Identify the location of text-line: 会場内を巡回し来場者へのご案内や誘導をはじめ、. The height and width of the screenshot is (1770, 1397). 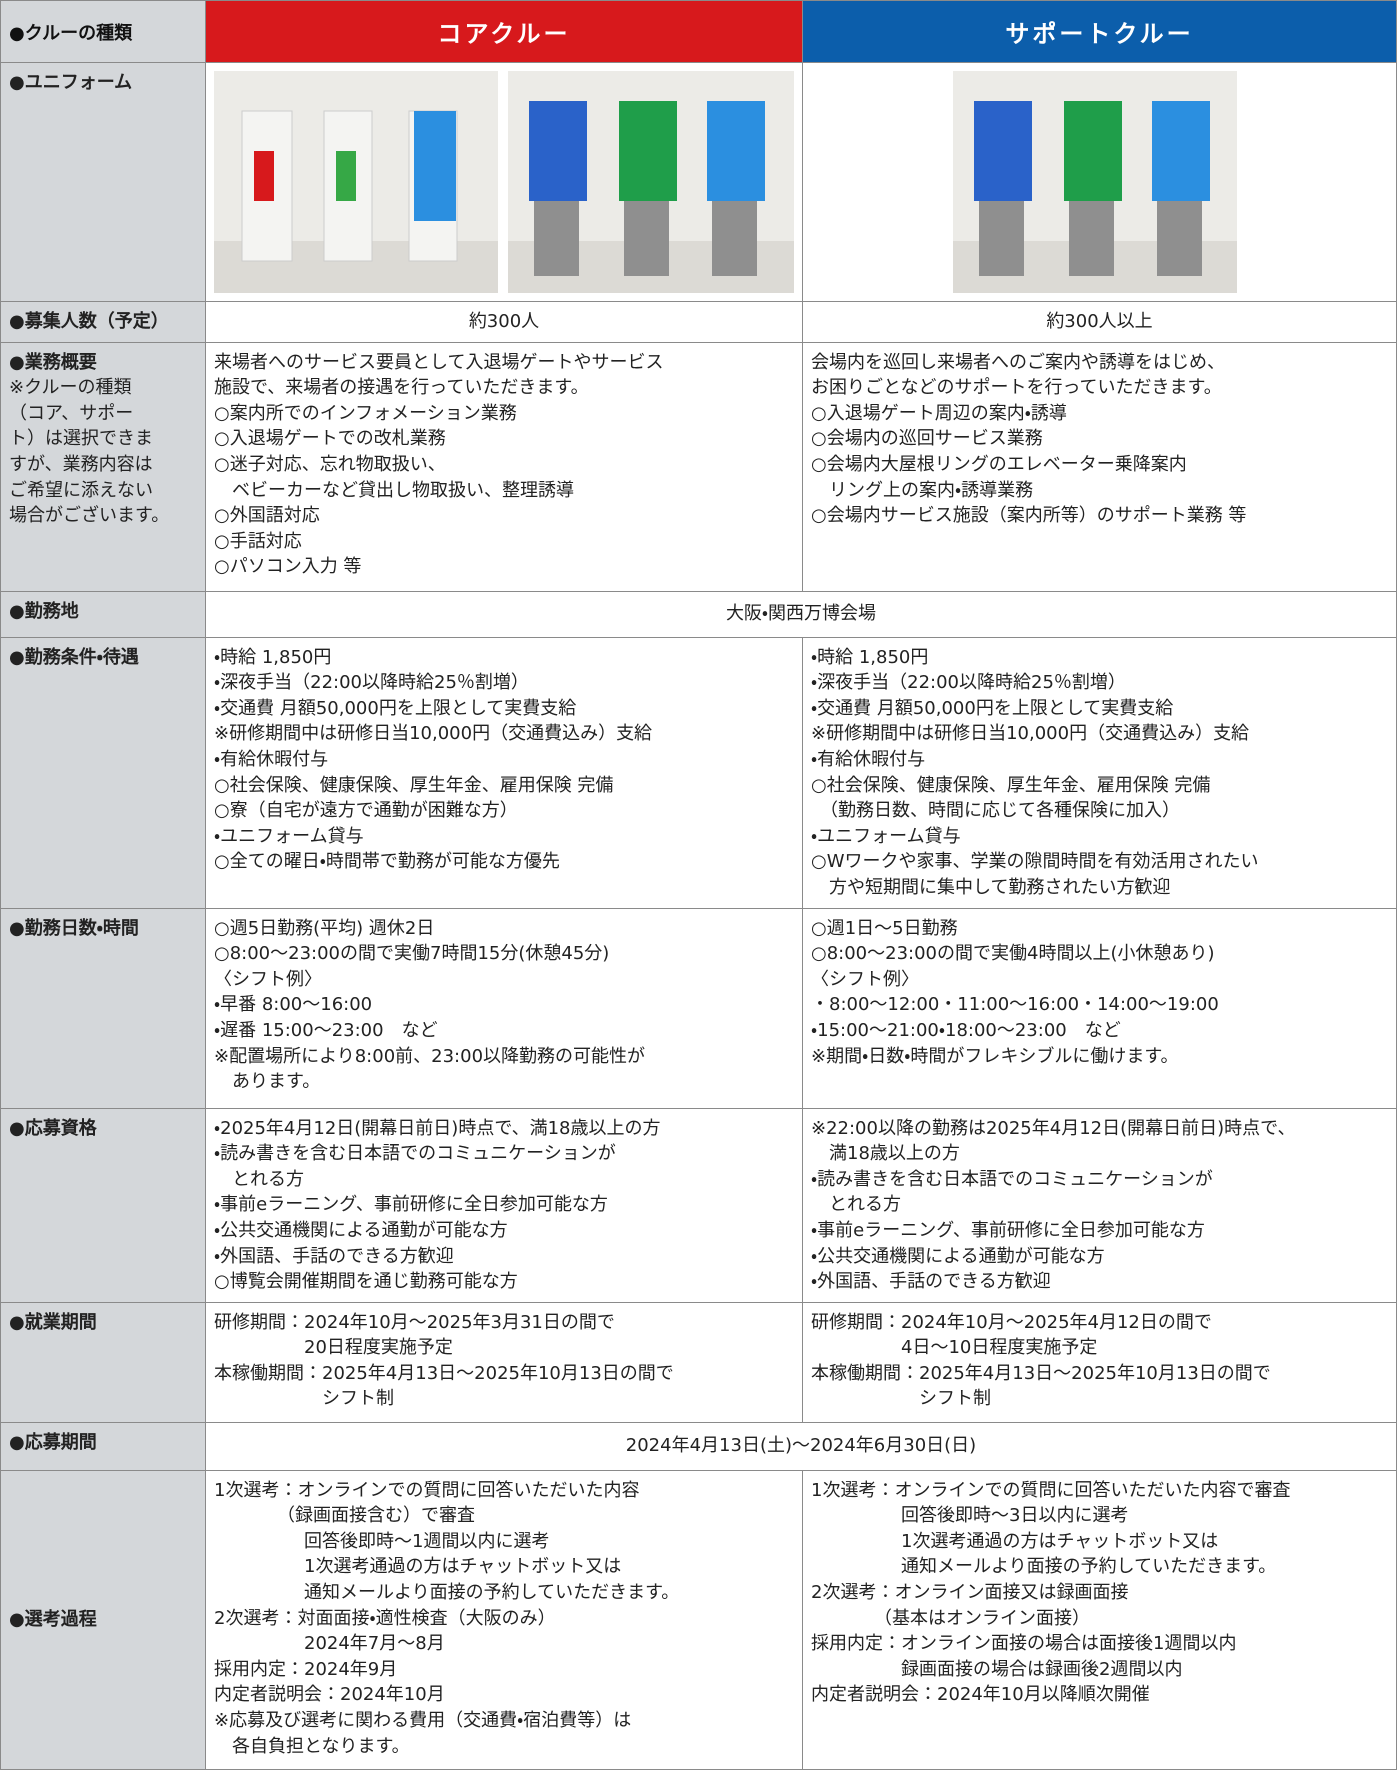
(1018, 362).